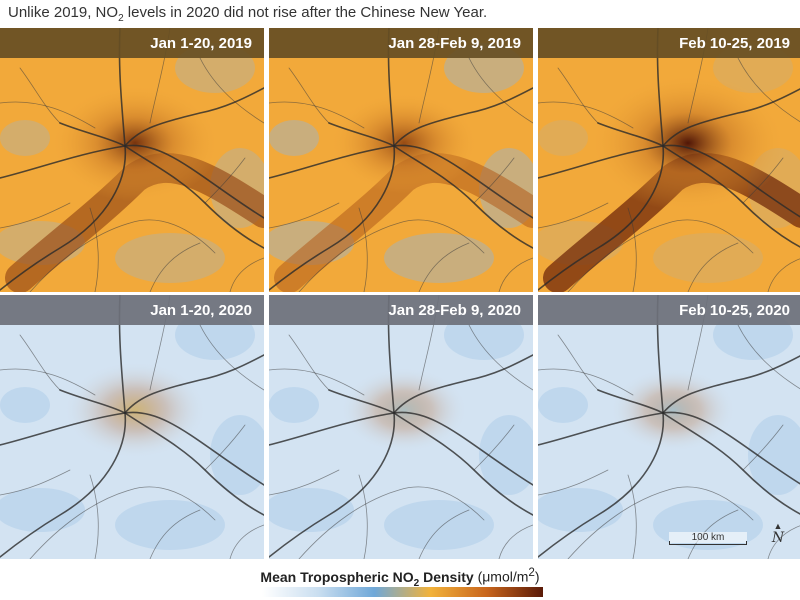 The height and width of the screenshot is (600, 800). I want to click on north-arrow: ▲ N, so click(778, 535).